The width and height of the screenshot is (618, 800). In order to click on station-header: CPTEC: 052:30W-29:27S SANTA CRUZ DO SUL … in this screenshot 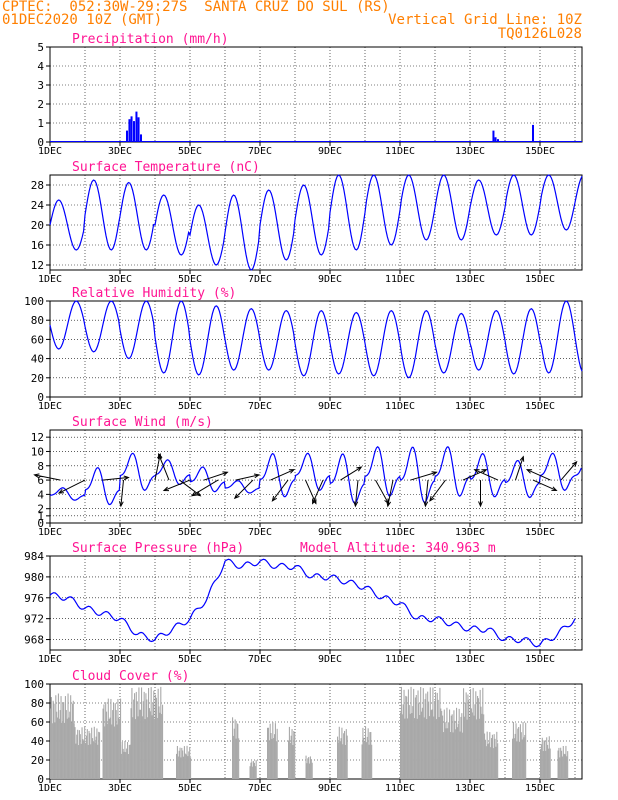, I will do `click(196, 7)`.